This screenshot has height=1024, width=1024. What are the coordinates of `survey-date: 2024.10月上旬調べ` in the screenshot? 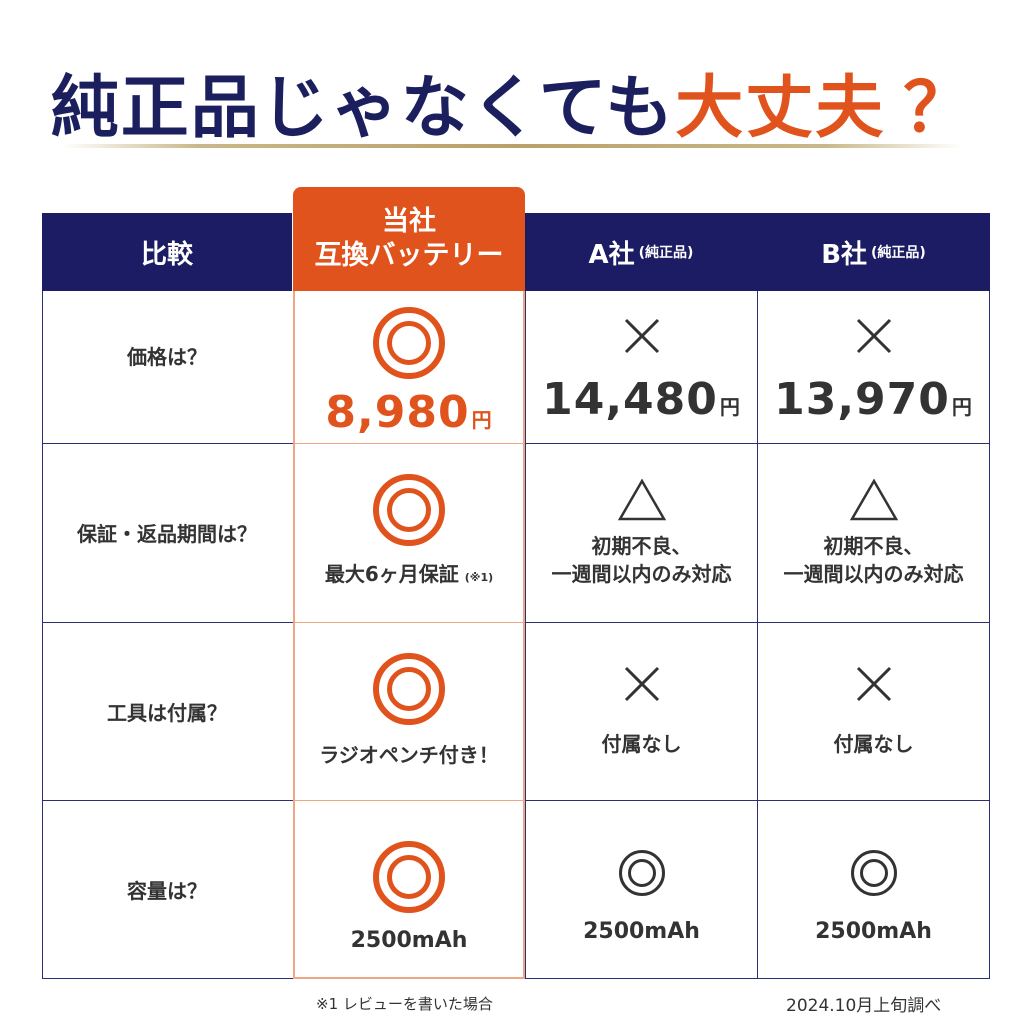 It's located at (864, 1006).